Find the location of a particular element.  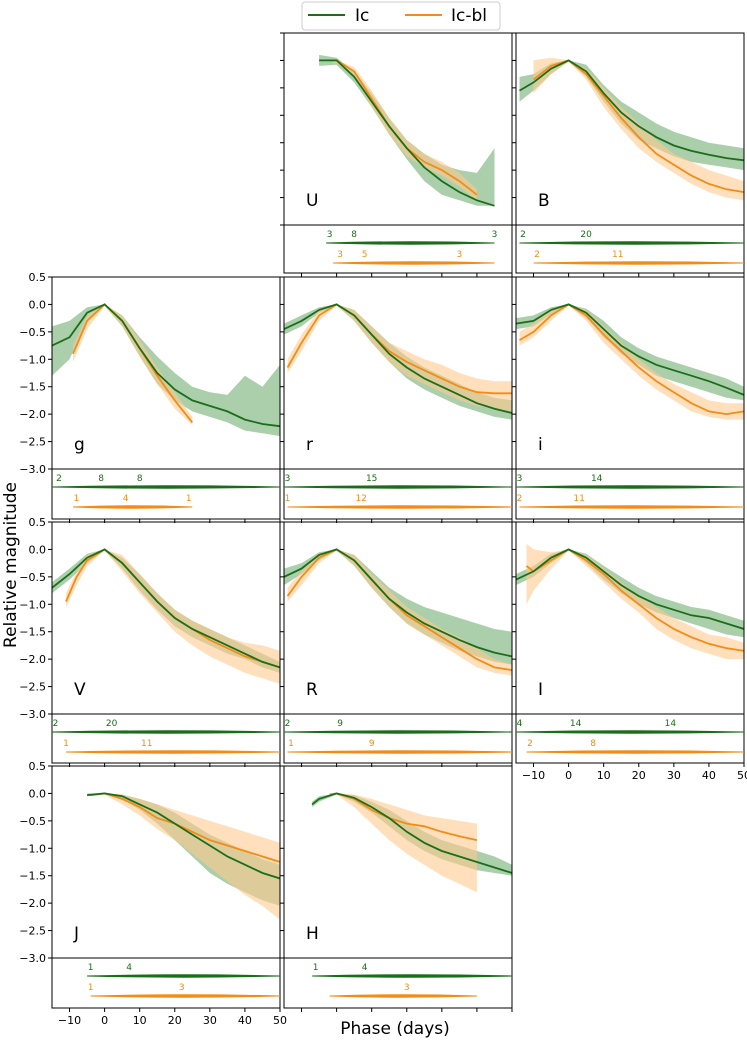

panel-I-plot-area is located at coordinates (630, 601).